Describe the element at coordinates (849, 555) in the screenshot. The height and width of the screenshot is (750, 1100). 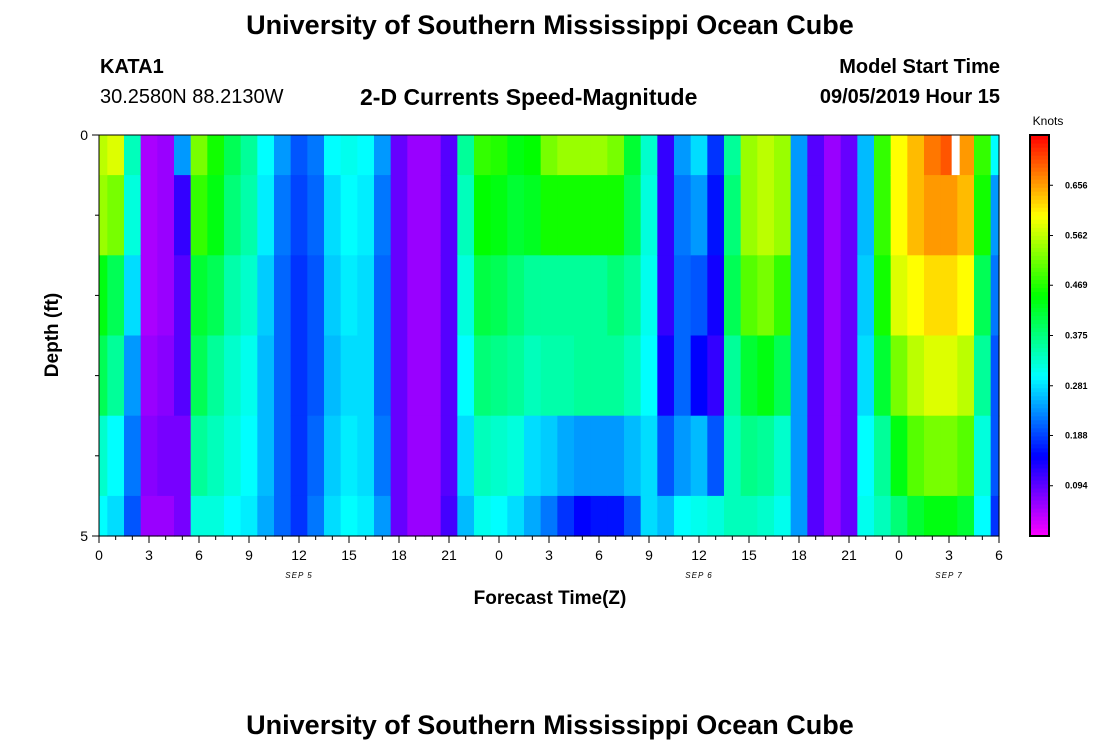
I see `x-tick-label: 21` at that location.